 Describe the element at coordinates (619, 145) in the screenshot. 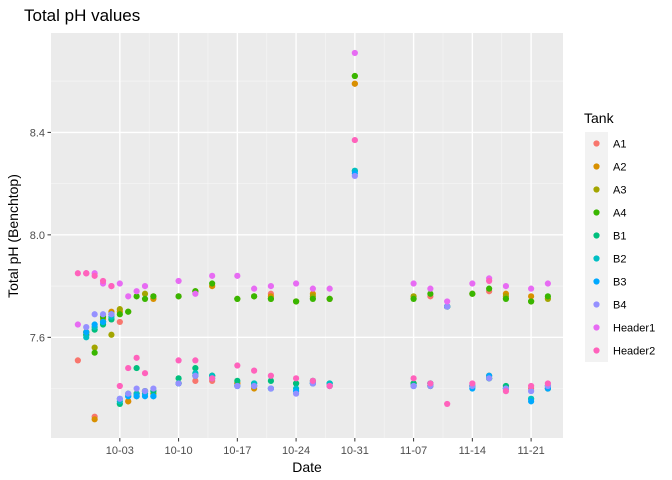

I see `legend-label: A1` at that location.